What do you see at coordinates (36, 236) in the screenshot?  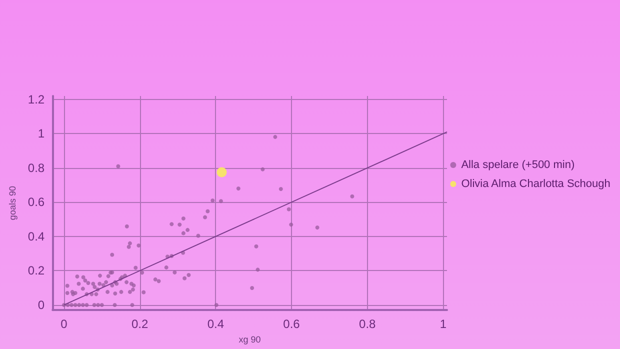 I see `y-tick-label: 0.4` at bounding box center [36, 236].